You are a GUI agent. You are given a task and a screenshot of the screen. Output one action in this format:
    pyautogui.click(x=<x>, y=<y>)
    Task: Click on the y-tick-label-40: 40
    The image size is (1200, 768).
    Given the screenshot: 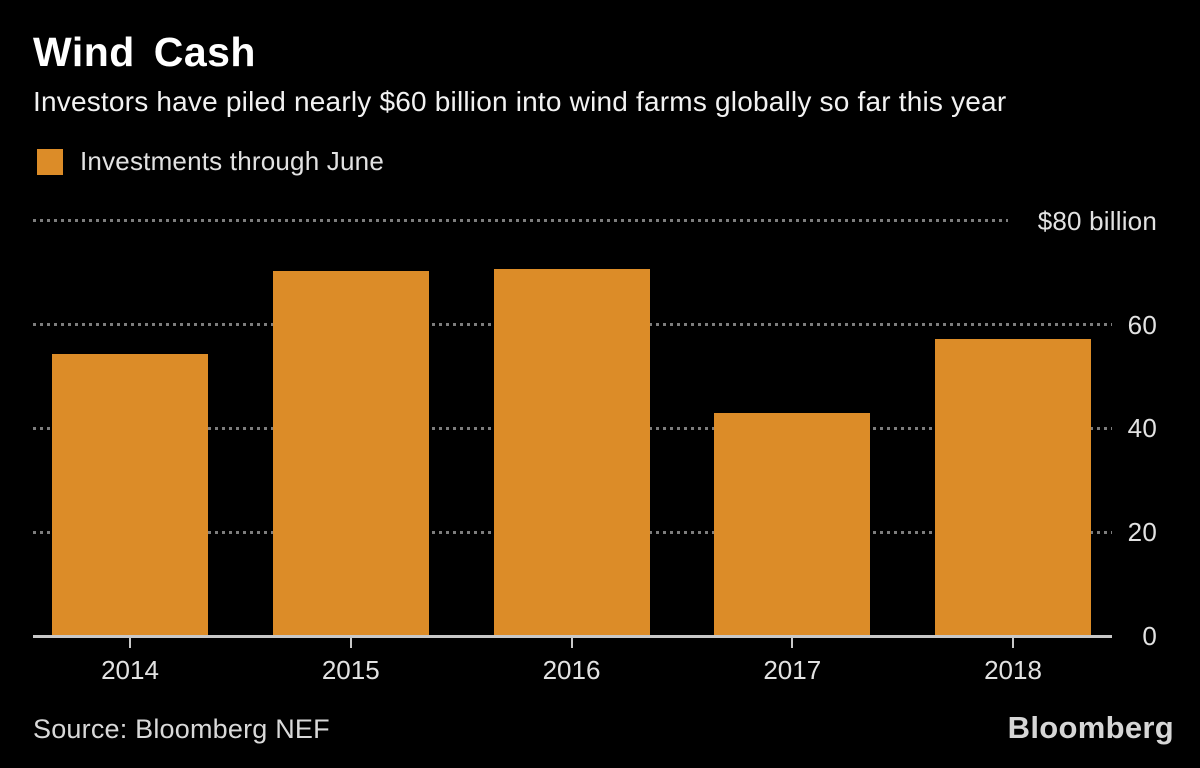 What is the action you would take?
    pyautogui.click(x=1142, y=428)
    